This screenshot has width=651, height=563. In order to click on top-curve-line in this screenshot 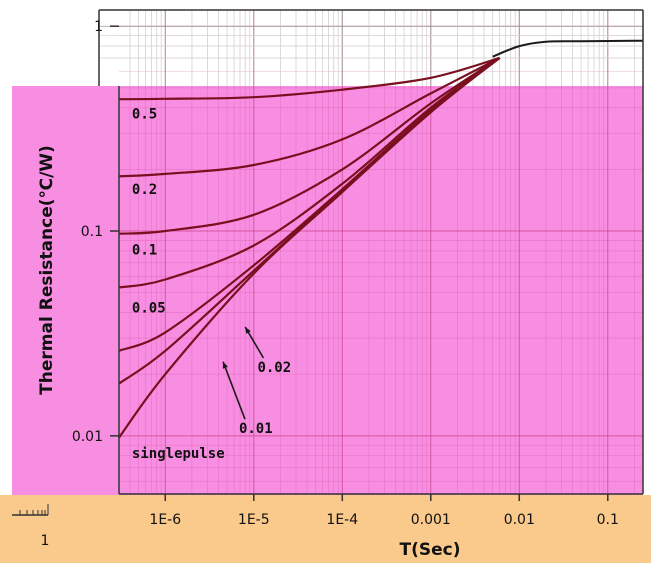, I will do `click(568, 48)`.